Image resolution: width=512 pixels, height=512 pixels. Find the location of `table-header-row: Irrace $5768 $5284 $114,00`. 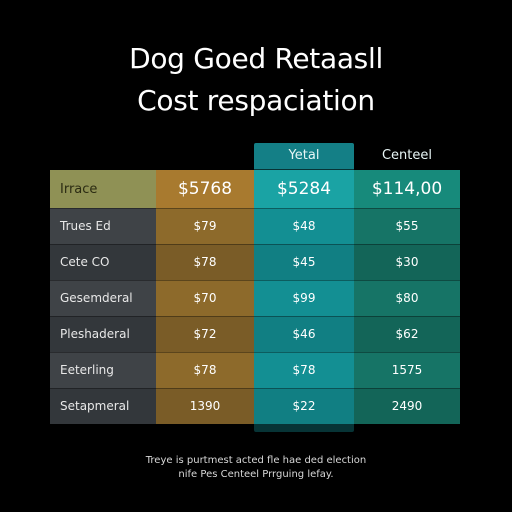

table-header-row: Irrace $5768 $5284 $114,00 is located at coordinates (255, 189).